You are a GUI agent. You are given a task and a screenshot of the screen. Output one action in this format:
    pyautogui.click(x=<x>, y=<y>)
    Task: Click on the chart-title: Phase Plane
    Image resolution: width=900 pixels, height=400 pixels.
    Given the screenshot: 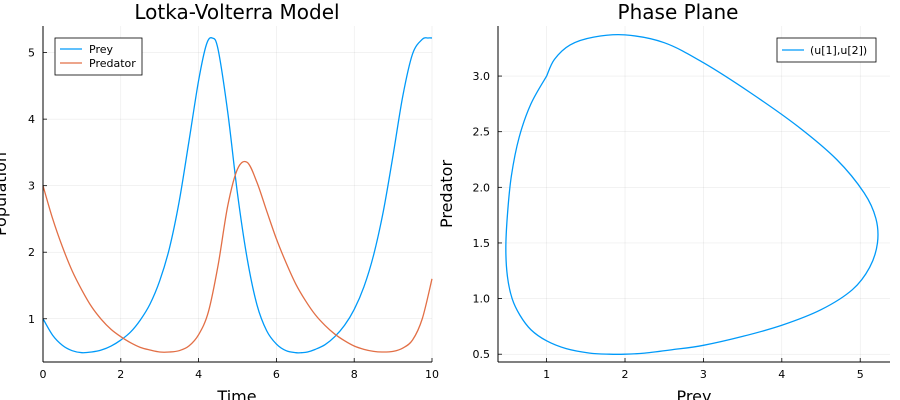 What is the action you would take?
    pyautogui.click(x=678, y=12)
    